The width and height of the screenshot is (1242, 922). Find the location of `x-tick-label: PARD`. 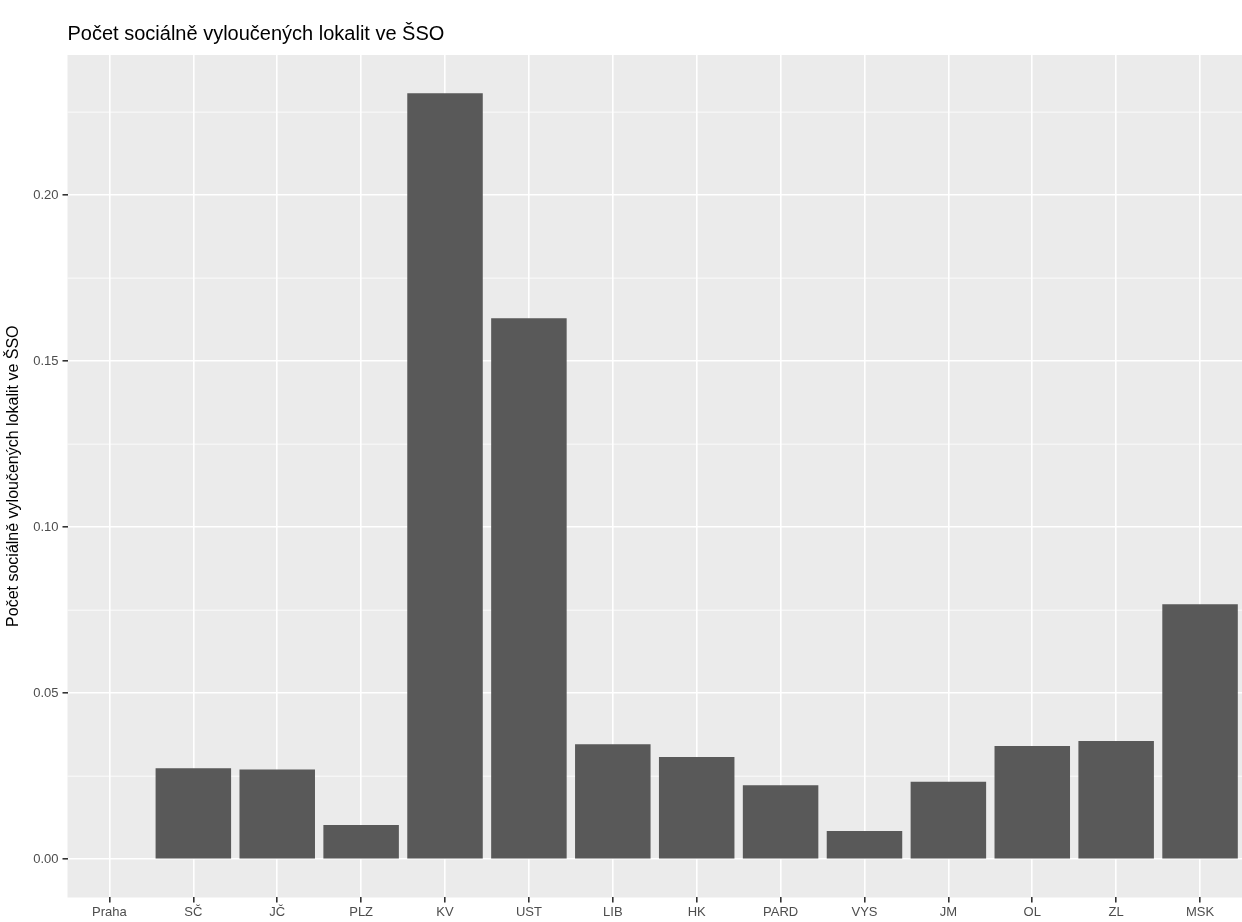

x-tick-label: PARD is located at coordinates (781, 911).